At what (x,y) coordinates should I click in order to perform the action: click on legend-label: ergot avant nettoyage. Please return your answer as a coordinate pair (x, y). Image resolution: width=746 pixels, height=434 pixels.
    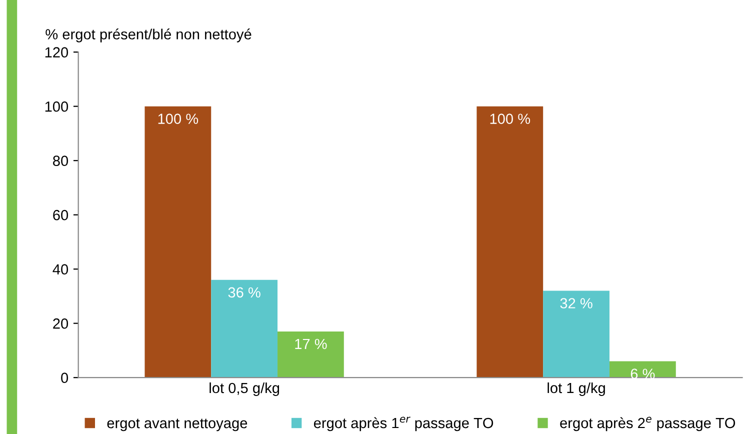
    Looking at the image, I should click on (177, 425).